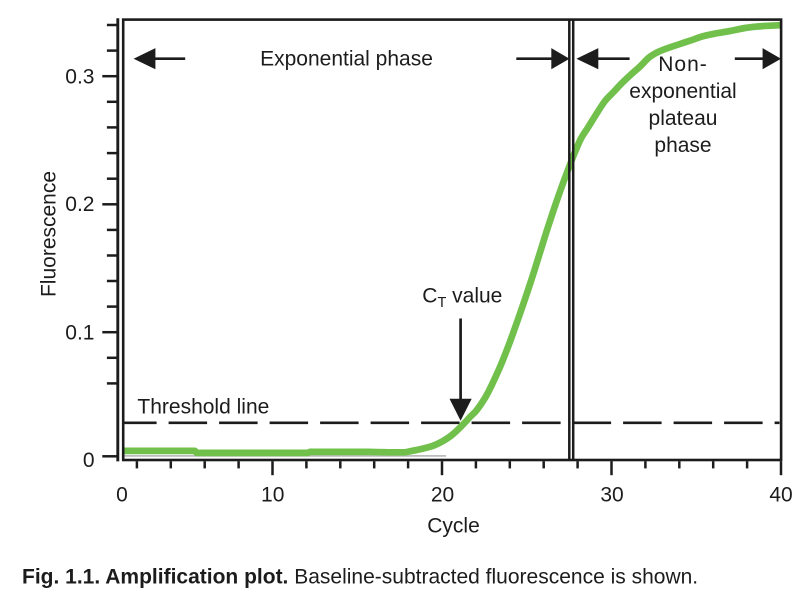 The width and height of the screenshot is (812, 596). What do you see at coordinates (346, 59) in the screenshot?
I see `svg-text: Exponential phase` at bounding box center [346, 59].